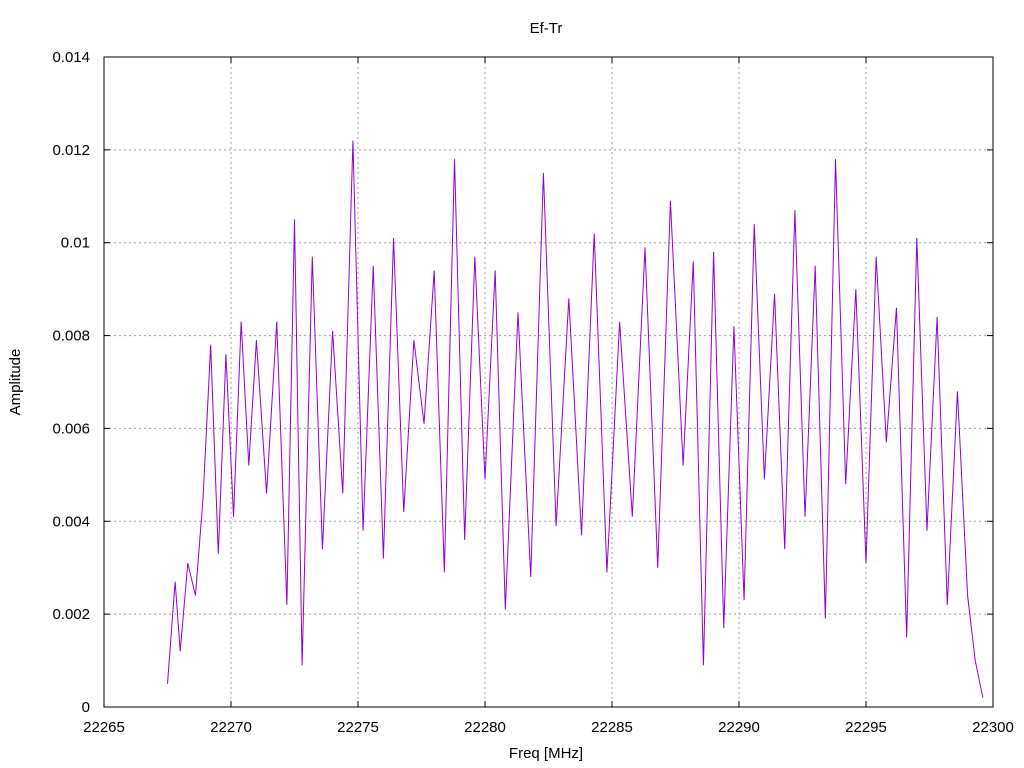 Image resolution: width=1024 pixels, height=768 pixels. What do you see at coordinates (71, 382) in the screenshot?
I see `y-tick-labels: 0 0.002 0.004 0.006 0.008 0.01 0.012 0.014` at bounding box center [71, 382].